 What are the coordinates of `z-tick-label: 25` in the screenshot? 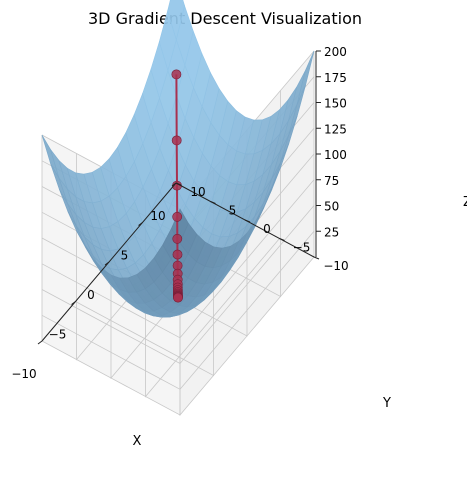 It's located at (331, 232).